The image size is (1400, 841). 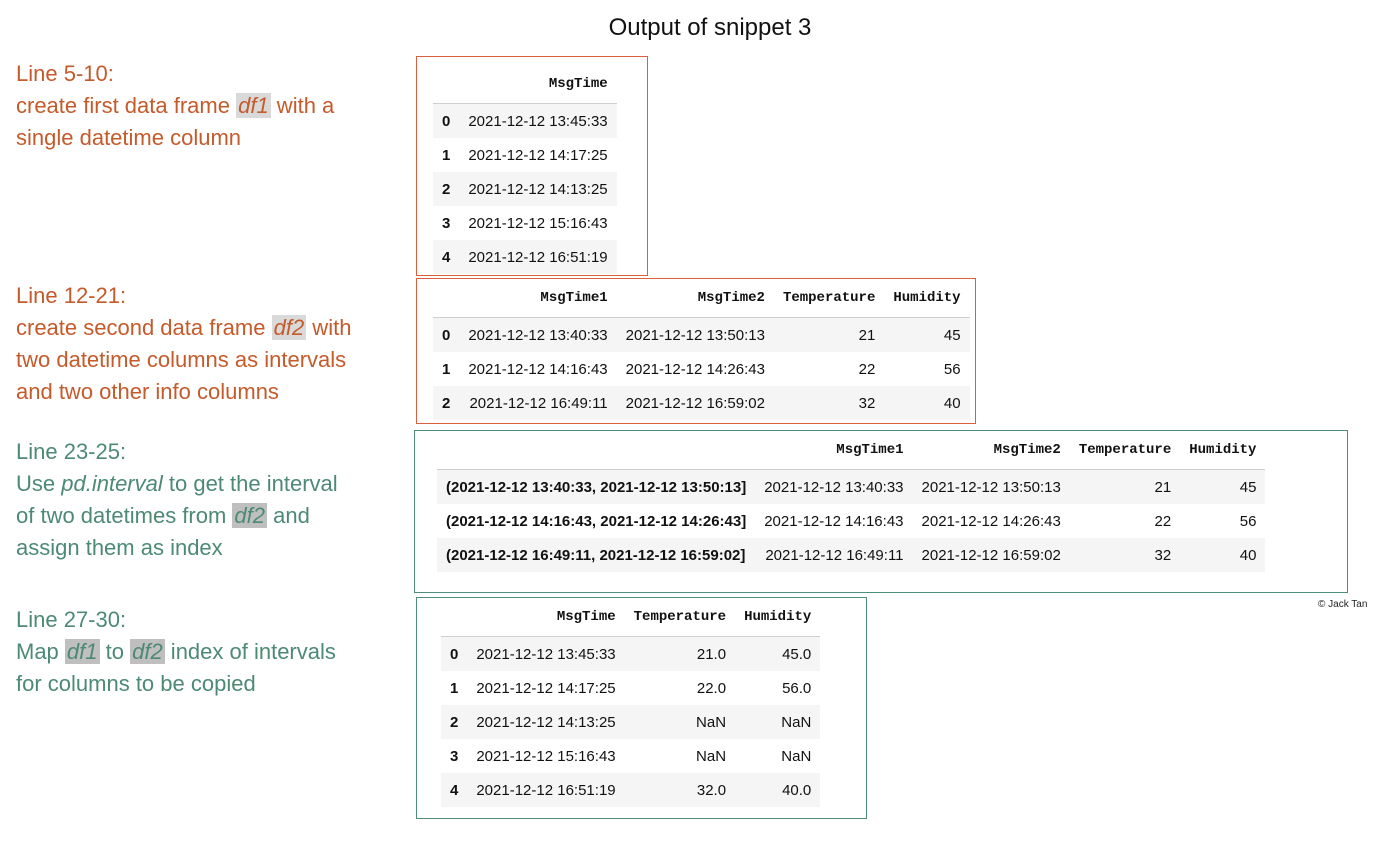 I want to click on table-cell: 21.0, so click(x=711, y=654).